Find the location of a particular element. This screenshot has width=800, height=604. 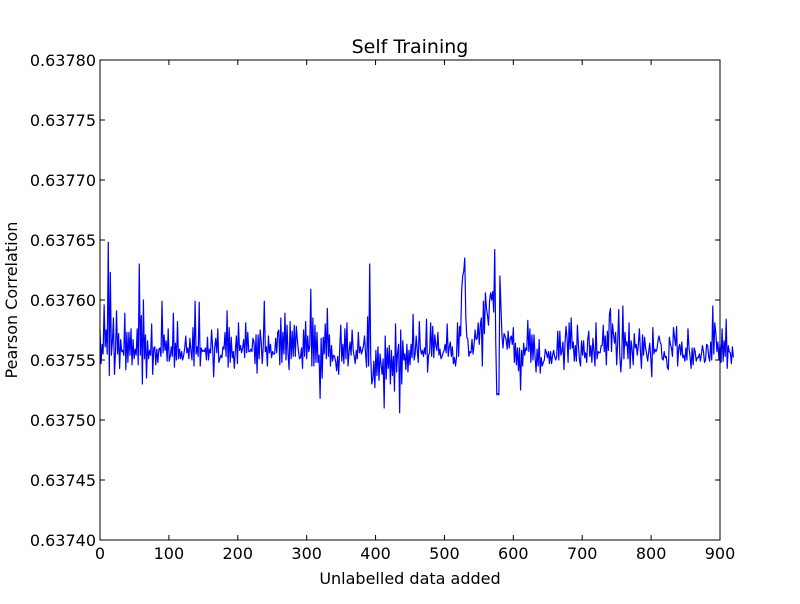

y-tick-label: 0.63765 is located at coordinates (63, 240).